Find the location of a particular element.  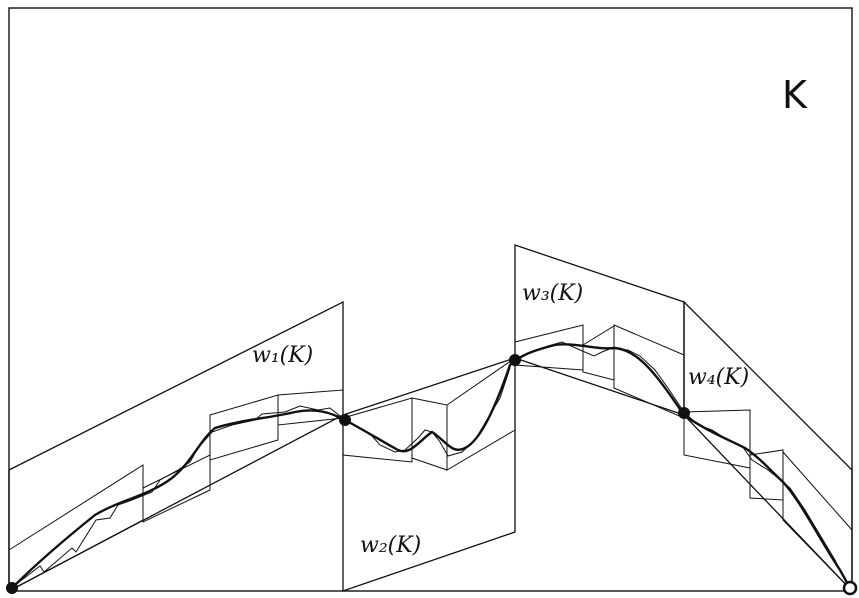

label-w1: w₁(K) is located at coordinates (282, 355).